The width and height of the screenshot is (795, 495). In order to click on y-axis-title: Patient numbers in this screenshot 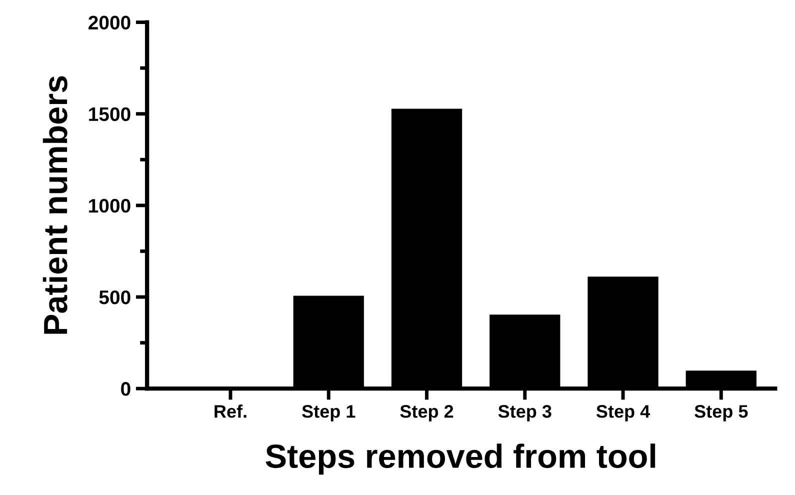, I will do `click(55, 205)`.